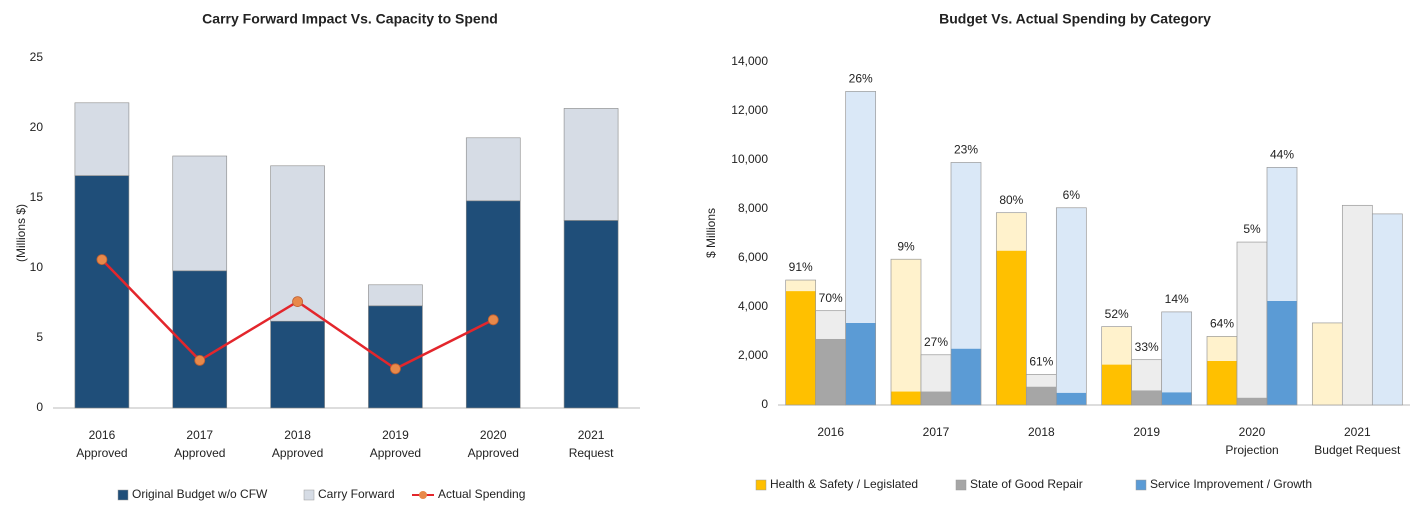  I want to click on y-axis-label: $ Millions, so click(711, 233).